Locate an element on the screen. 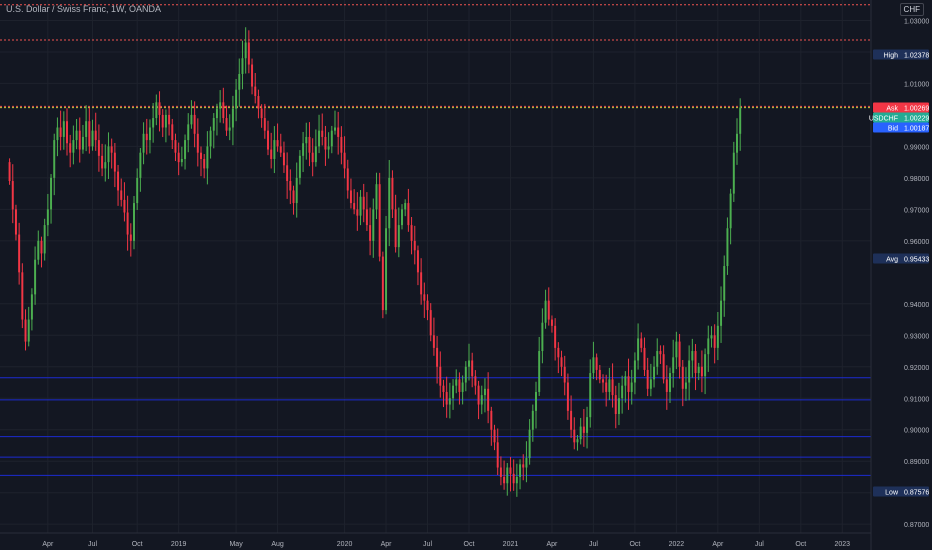 This screenshot has height=550, width=932. price-label-avg: Avg 0.95433 is located at coordinates (901, 258).